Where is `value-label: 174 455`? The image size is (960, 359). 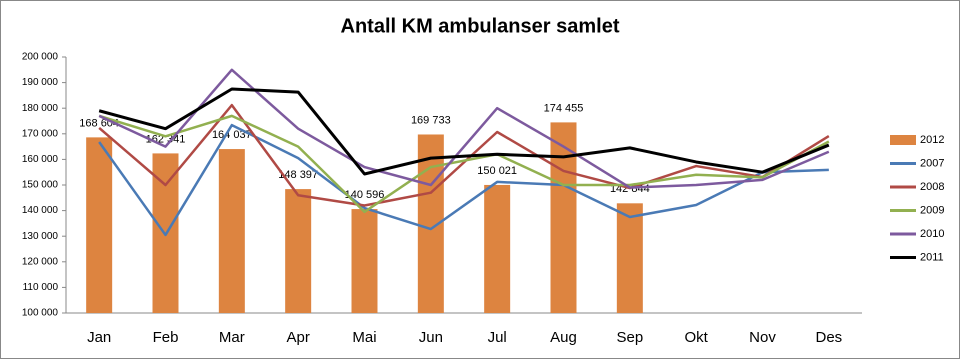 value-label: 174 455 is located at coordinates (564, 108).